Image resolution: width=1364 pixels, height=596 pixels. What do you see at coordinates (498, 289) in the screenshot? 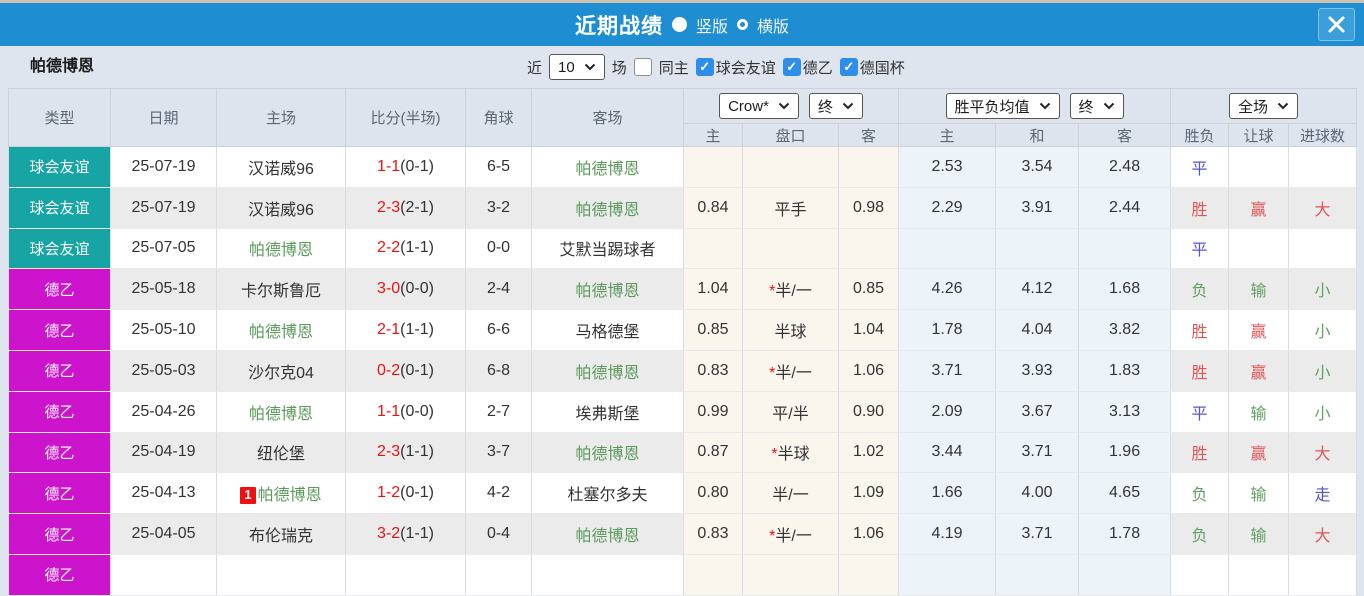
I see `corner-cell: 2-4` at bounding box center [498, 289].